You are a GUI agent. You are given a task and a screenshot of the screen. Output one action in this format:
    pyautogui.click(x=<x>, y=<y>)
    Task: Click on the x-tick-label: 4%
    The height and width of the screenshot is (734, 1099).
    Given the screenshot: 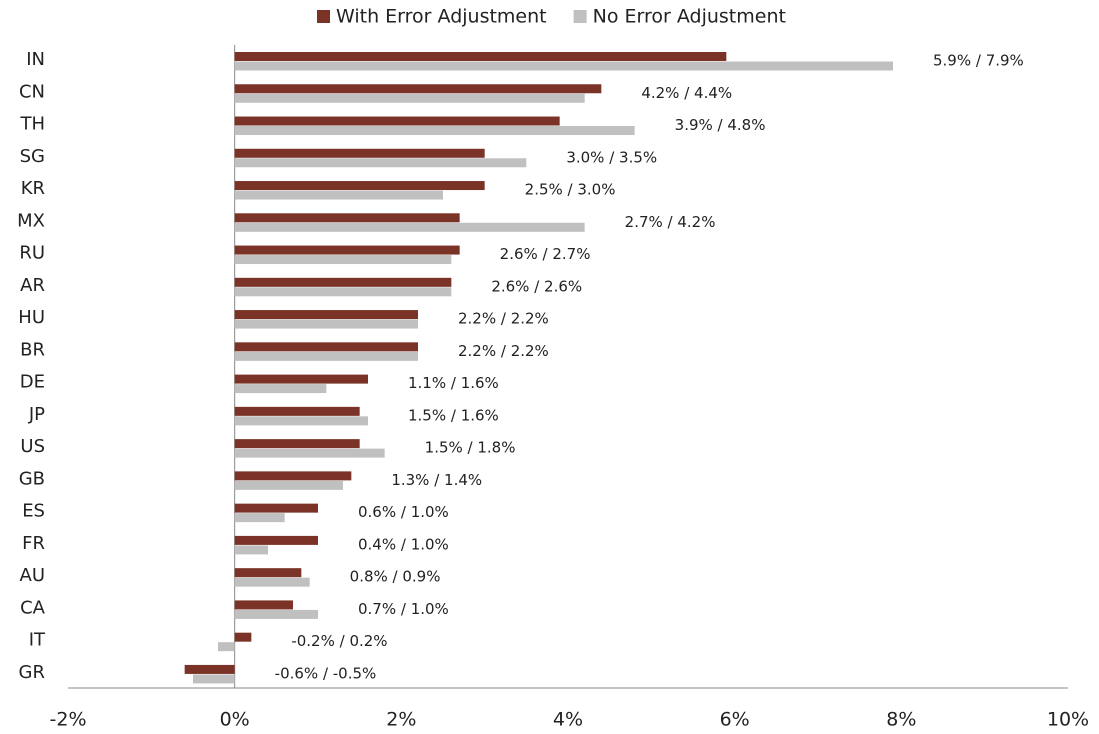 What is the action you would take?
    pyautogui.click(x=568, y=720)
    